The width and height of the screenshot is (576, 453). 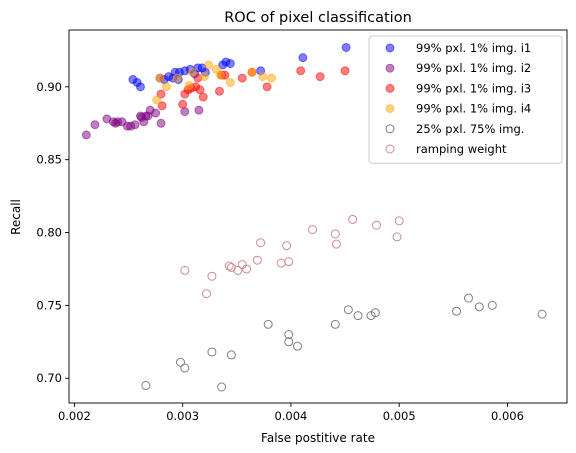 What do you see at coordinates (473, 48) in the screenshot?
I see `legend-label: 99% pxl. 1% img. i1` at bounding box center [473, 48].